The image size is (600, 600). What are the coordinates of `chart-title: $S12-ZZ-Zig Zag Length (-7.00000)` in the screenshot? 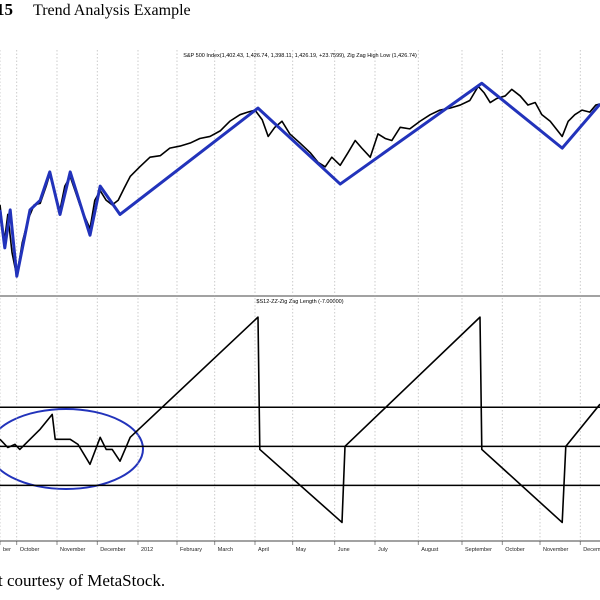 It's located at (299, 302).